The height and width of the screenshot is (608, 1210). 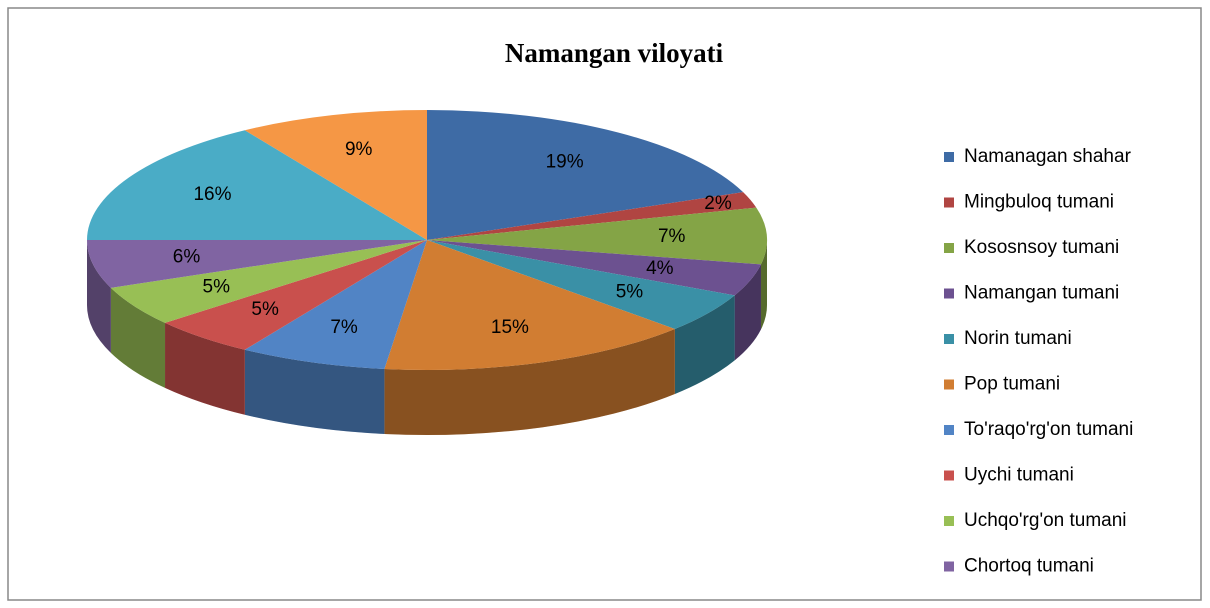 I want to click on data-label: 19%, so click(x=565, y=162).